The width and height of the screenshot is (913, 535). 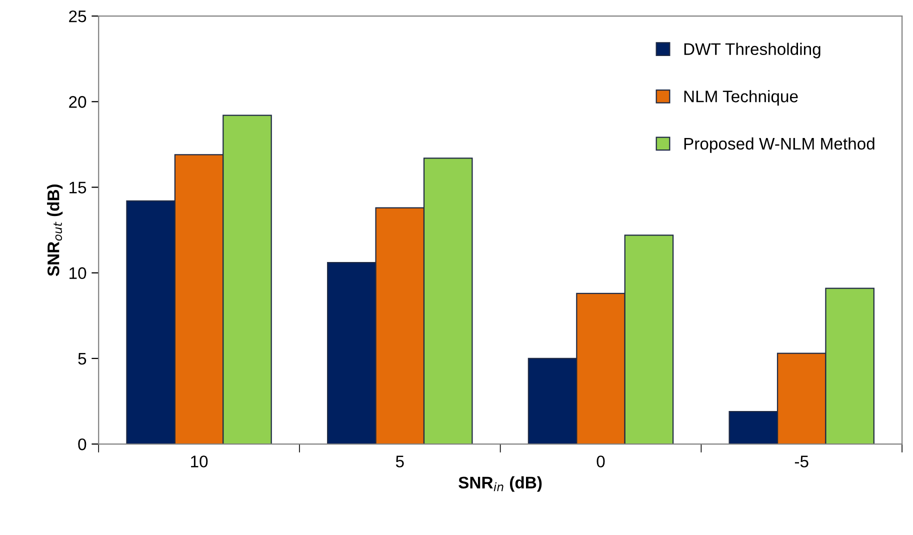 I want to click on y-tick-label: 15, so click(x=78, y=188).